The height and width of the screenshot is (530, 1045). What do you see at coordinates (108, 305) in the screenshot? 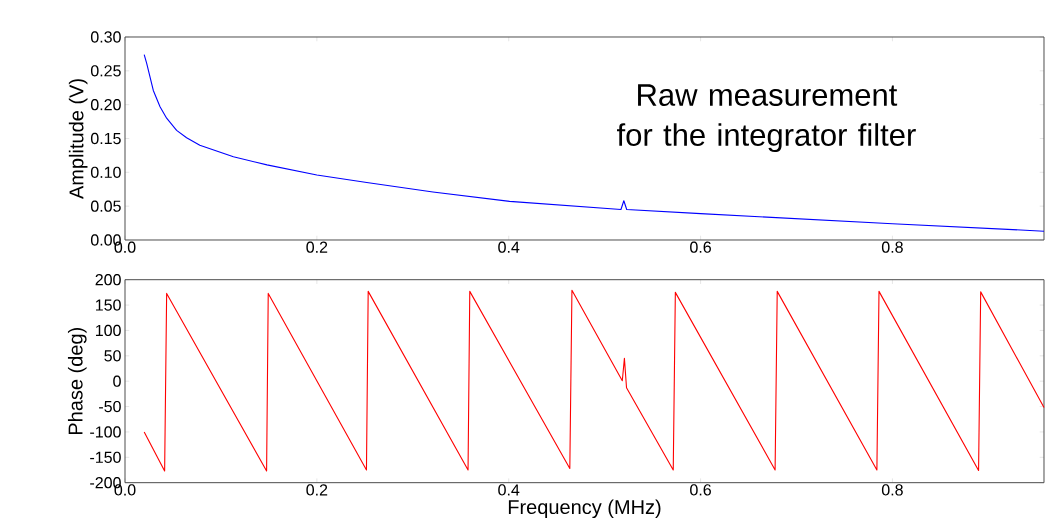
I see `y-tick-label: 150` at bounding box center [108, 305].